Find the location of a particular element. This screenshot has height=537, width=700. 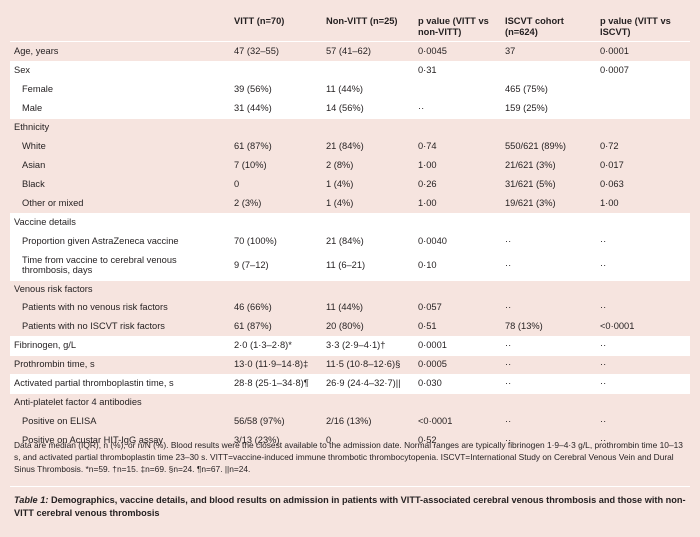

table-cell: 21/621 (3%) is located at coordinates (548, 165).